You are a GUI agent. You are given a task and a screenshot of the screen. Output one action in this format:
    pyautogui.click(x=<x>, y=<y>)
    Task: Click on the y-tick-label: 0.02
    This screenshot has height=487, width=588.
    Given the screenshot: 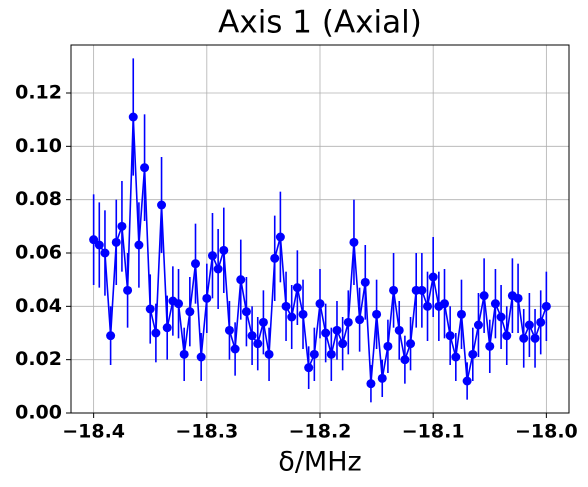 What is the action you would take?
    pyautogui.click(x=38, y=359)
    